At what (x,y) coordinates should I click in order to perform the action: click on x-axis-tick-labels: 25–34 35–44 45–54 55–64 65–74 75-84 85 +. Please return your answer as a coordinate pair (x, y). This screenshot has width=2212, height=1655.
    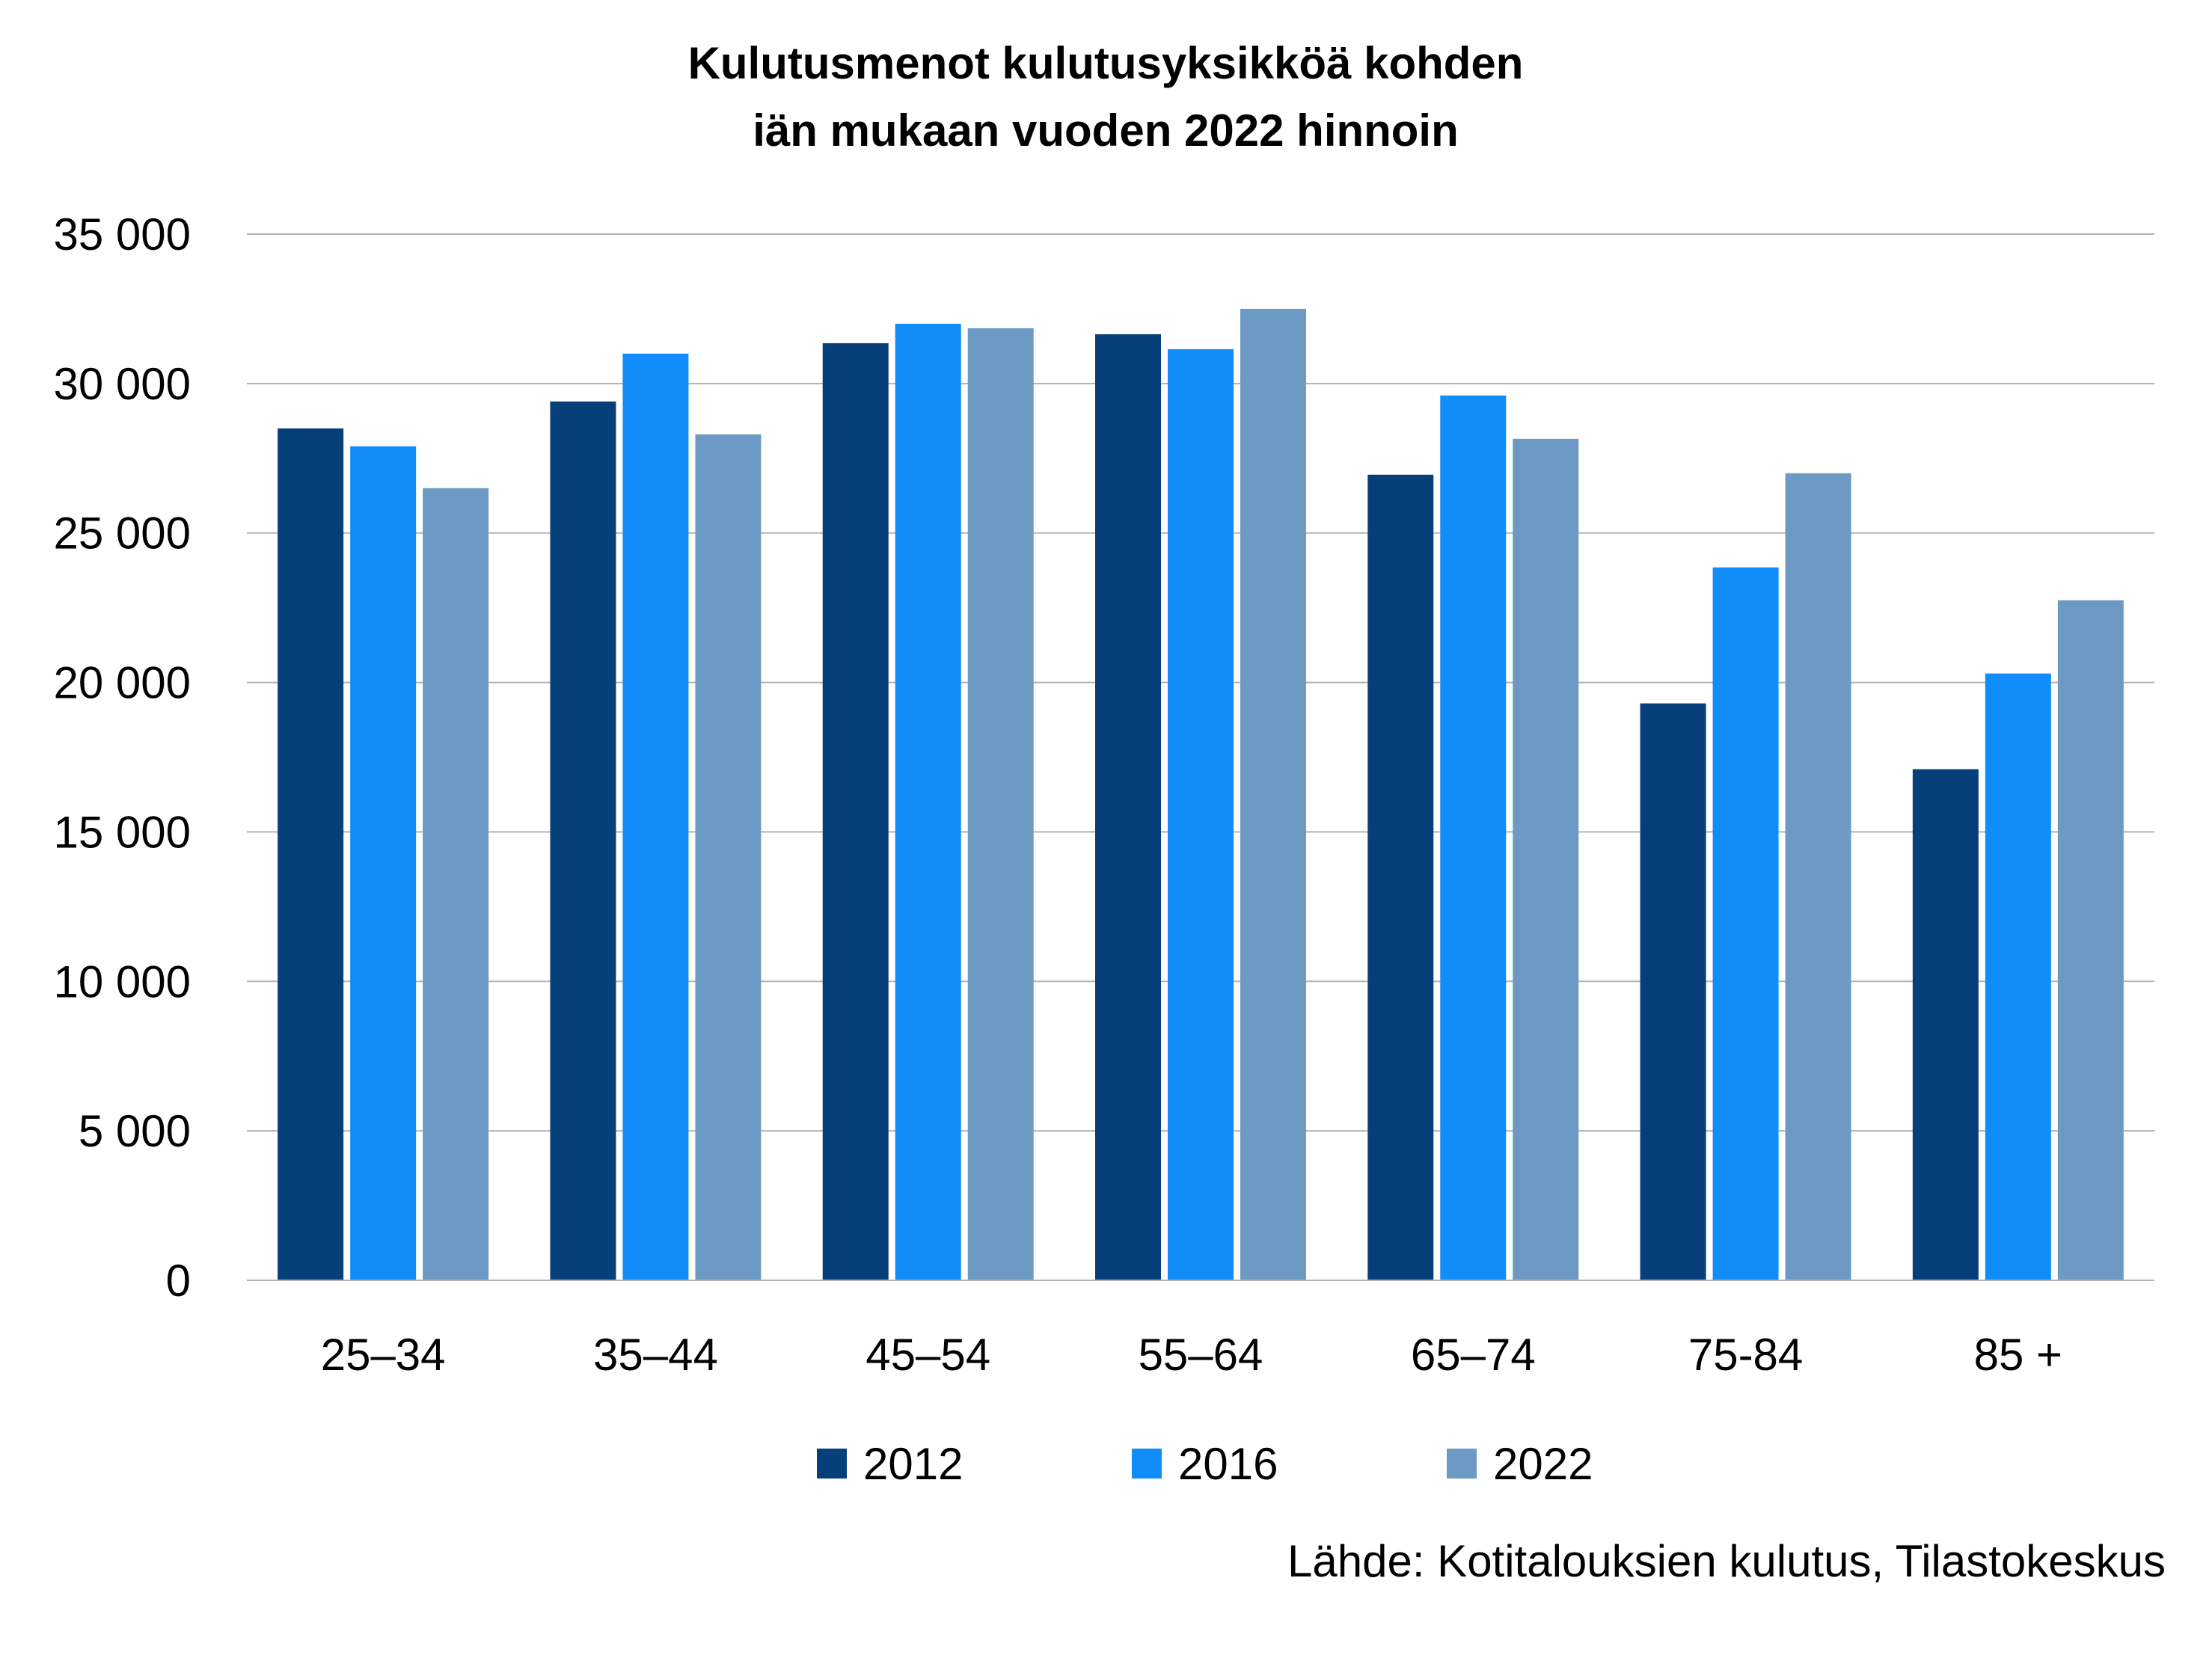
    Looking at the image, I should click on (1191, 1355).